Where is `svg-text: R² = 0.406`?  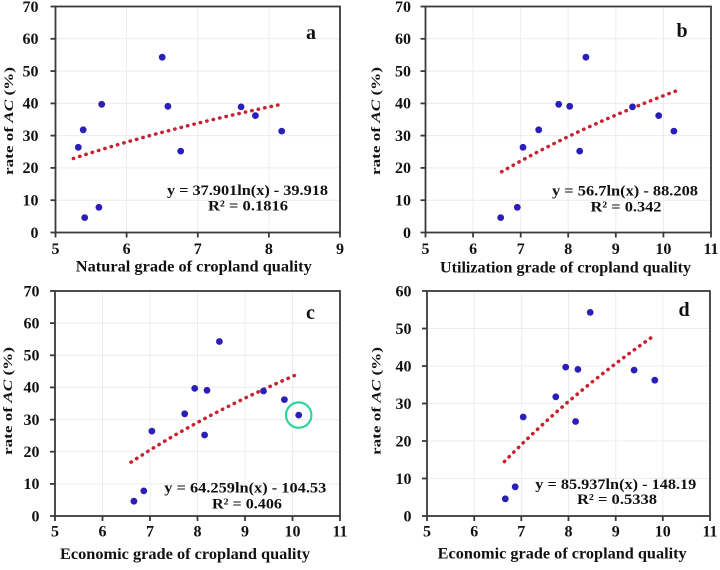
svg-text: R² = 0.406 is located at coordinates (247, 504).